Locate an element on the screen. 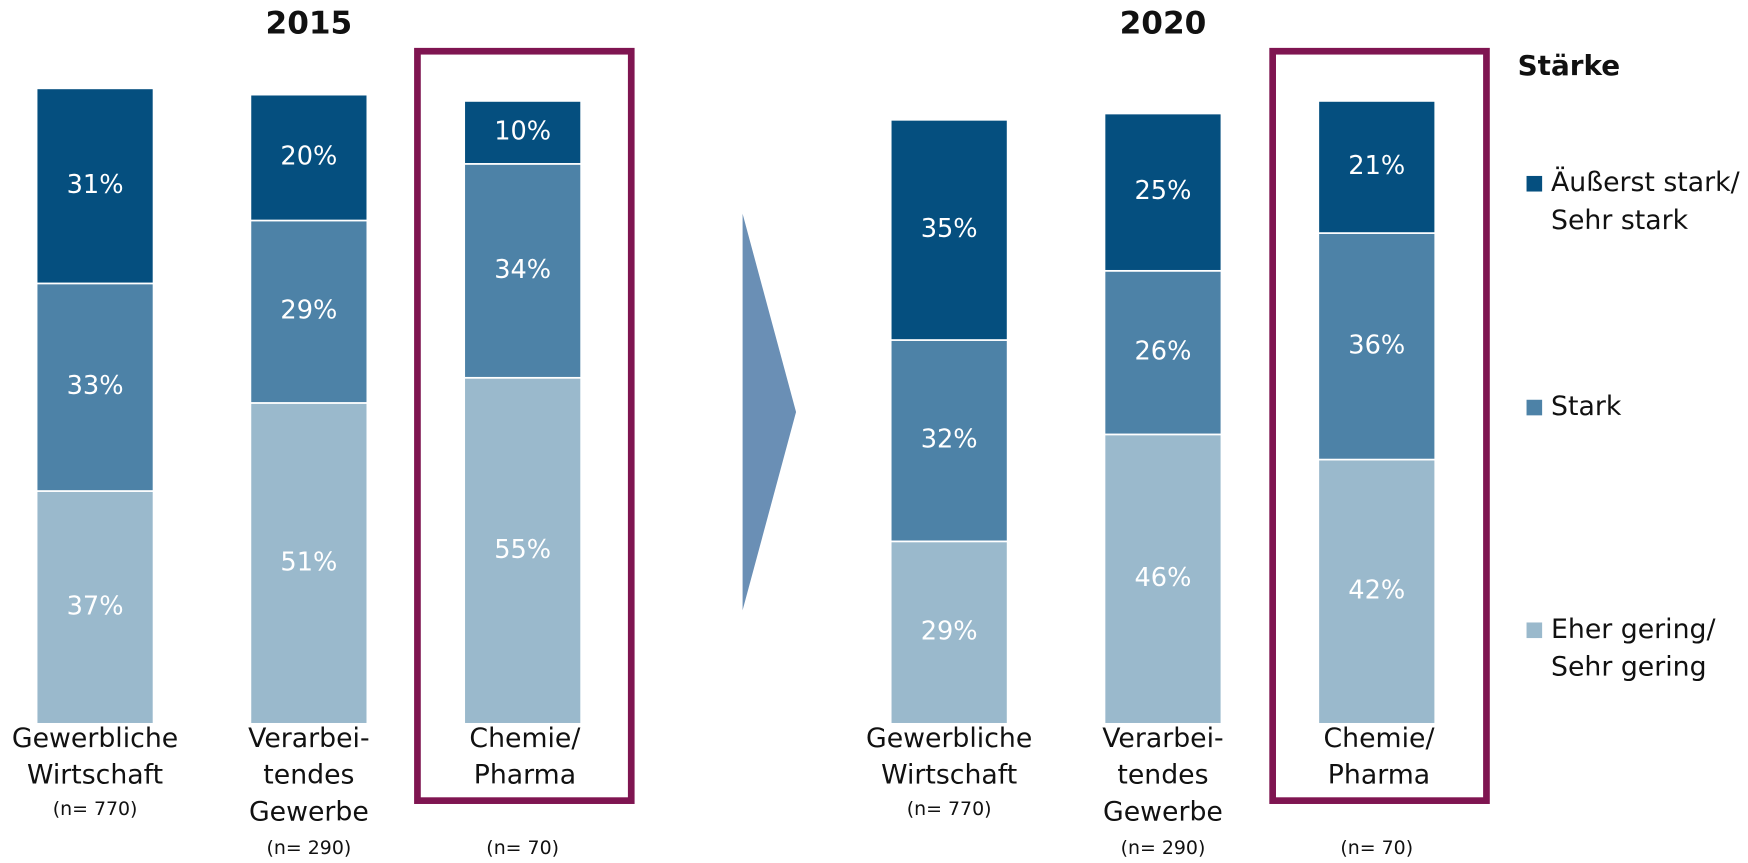 The width and height of the screenshot is (1748, 863). value-label: 34% is located at coordinates (522, 270).